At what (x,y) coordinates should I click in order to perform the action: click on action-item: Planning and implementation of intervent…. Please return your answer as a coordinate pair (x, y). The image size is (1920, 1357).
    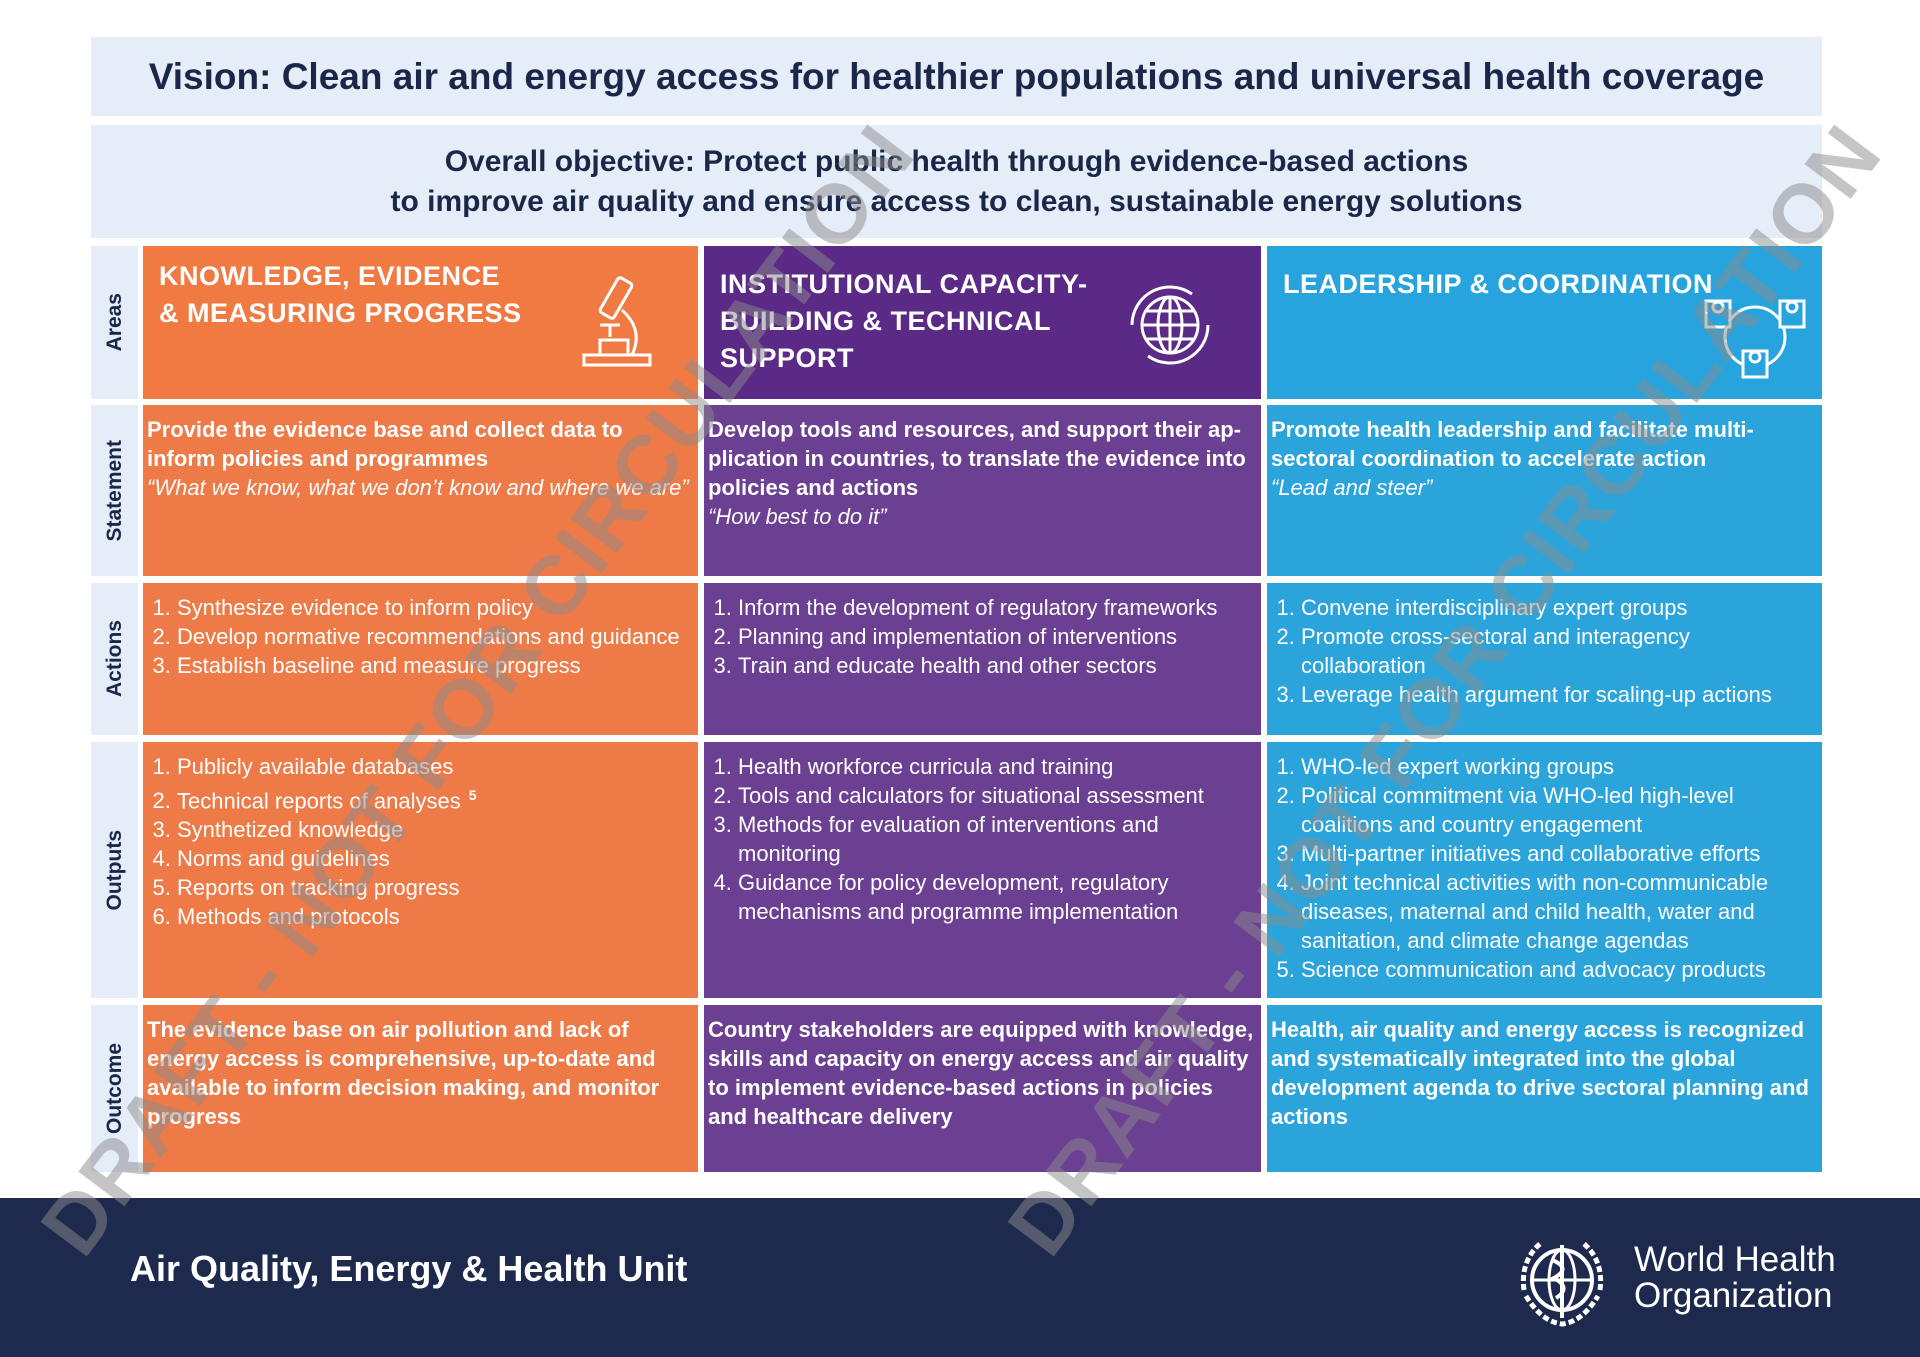
    Looking at the image, I should click on (996, 636).